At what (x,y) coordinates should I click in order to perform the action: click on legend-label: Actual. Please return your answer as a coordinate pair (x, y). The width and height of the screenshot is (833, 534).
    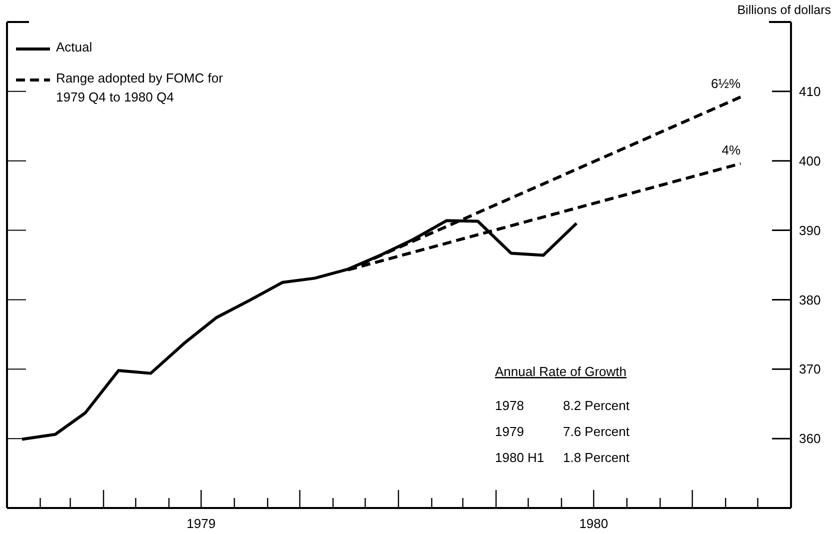
    Looking at the image, I should click on (74, 47).